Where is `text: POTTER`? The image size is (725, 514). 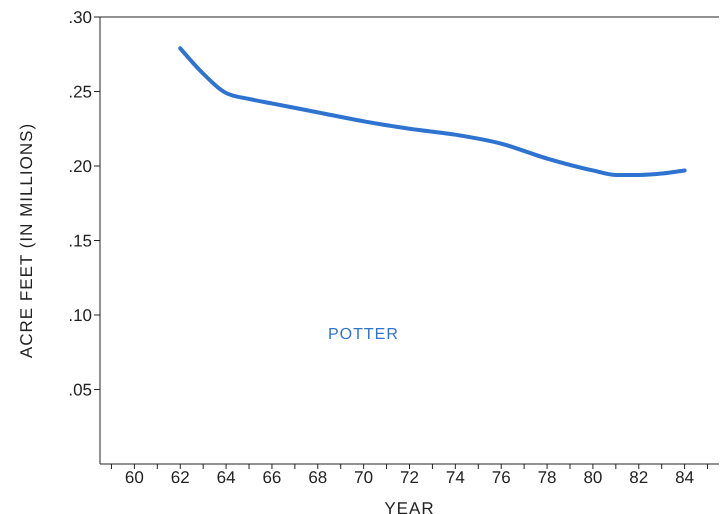 text: POTTER is located at coordinates (363, 335).